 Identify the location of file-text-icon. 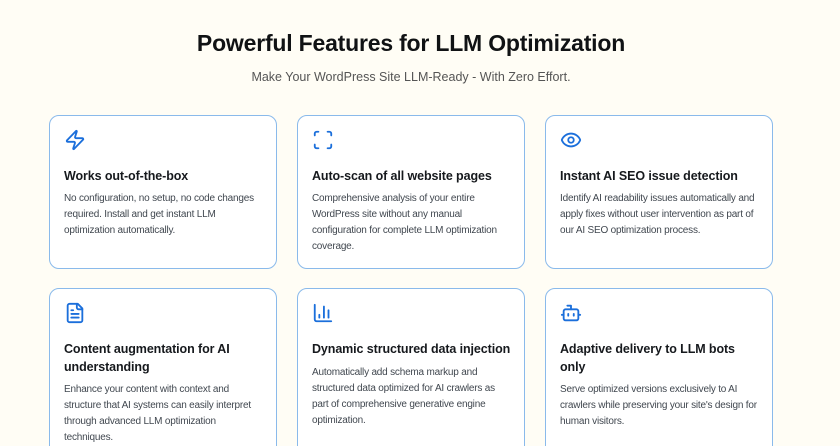
(75, 313).